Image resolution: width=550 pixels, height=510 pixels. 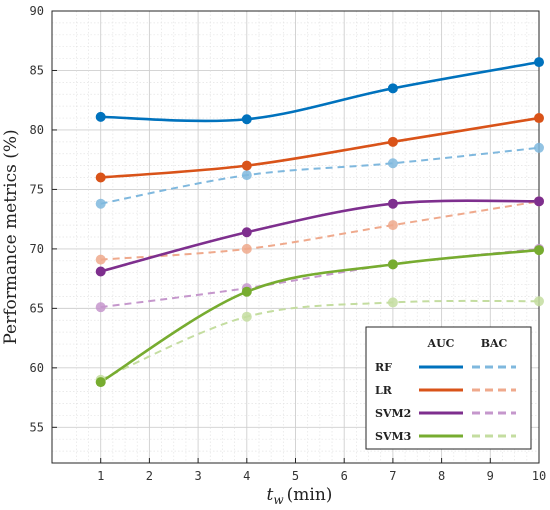 I want to click on x-tick-label: 9, so click(x=490, y=476).